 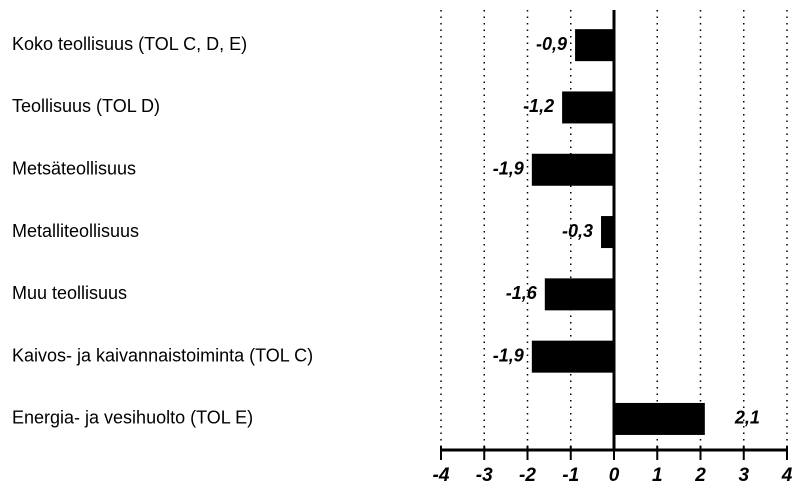 I want to click on x-tick-label: 1, so click(x=657, y=475).